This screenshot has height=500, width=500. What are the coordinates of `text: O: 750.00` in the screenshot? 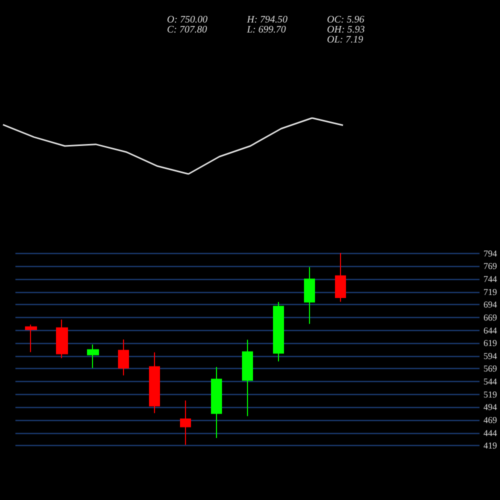 It's located at (187, 20).